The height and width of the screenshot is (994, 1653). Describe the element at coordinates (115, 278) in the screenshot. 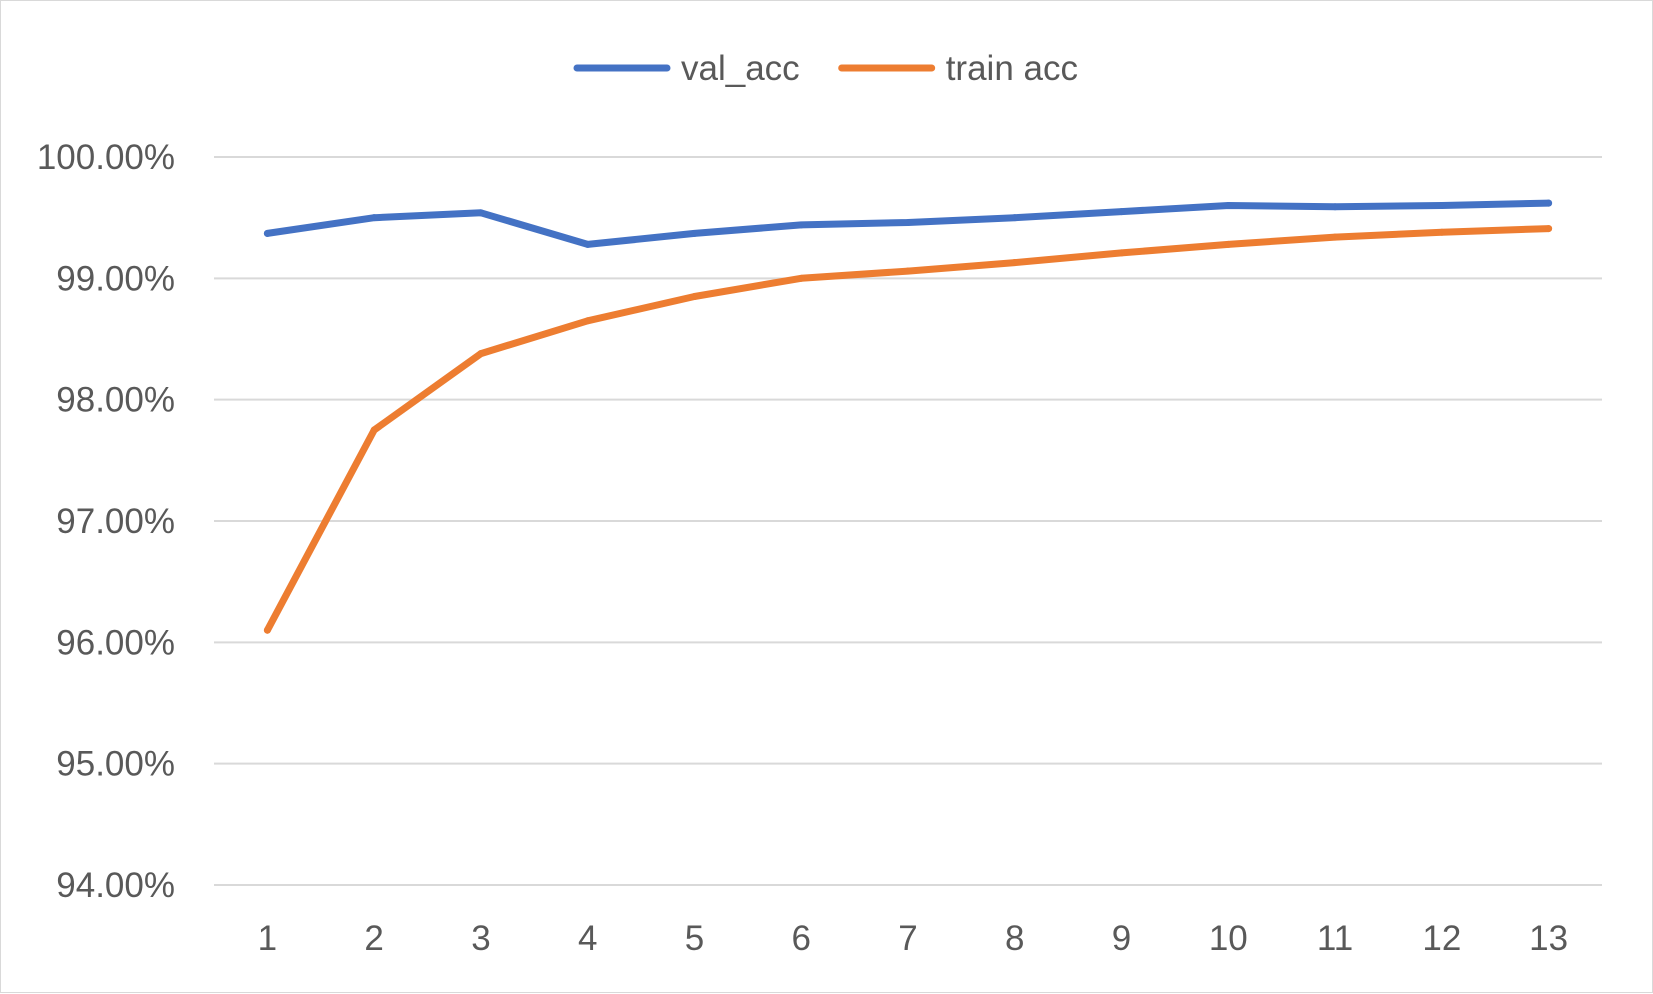

I see `y-tick-label: 99.00%` at that location.